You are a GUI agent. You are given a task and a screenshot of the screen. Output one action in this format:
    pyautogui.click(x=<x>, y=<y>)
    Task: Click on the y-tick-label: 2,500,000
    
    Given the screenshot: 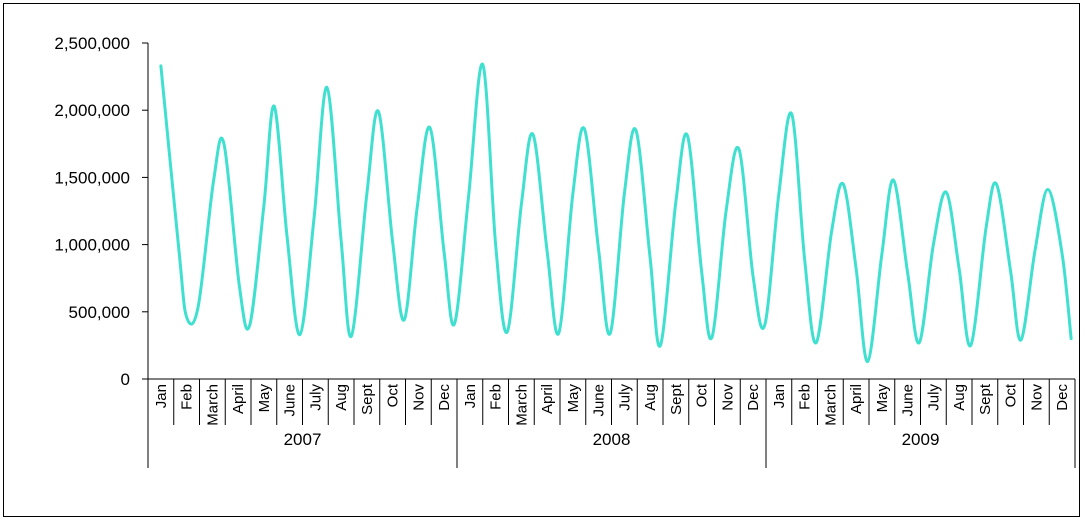 What is the action you would take?
    pyautogui.click(x=92, y=43)
    